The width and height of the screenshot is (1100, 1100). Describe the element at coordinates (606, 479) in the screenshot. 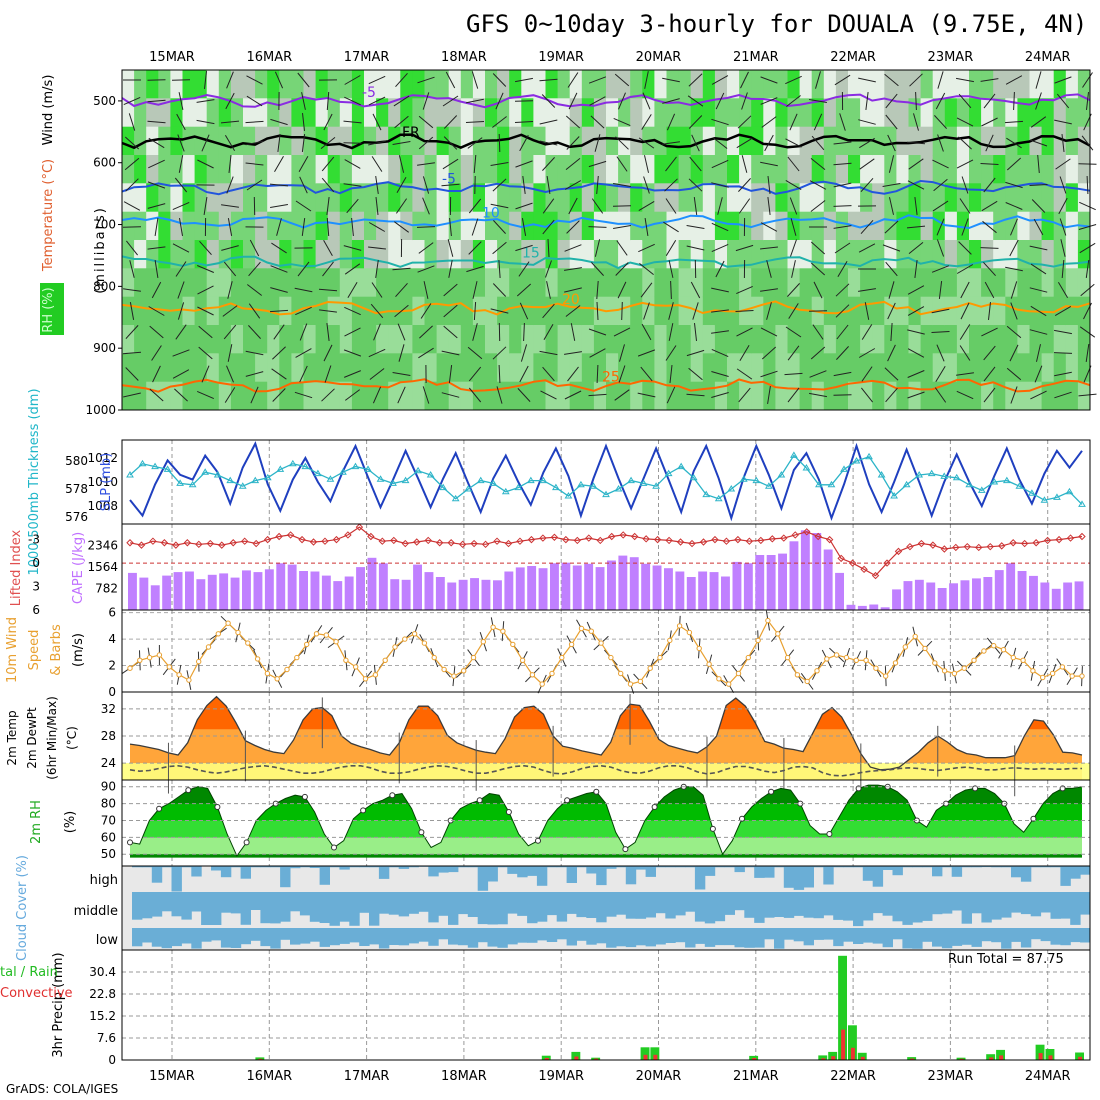

I see `thickness-series-line` at that location.